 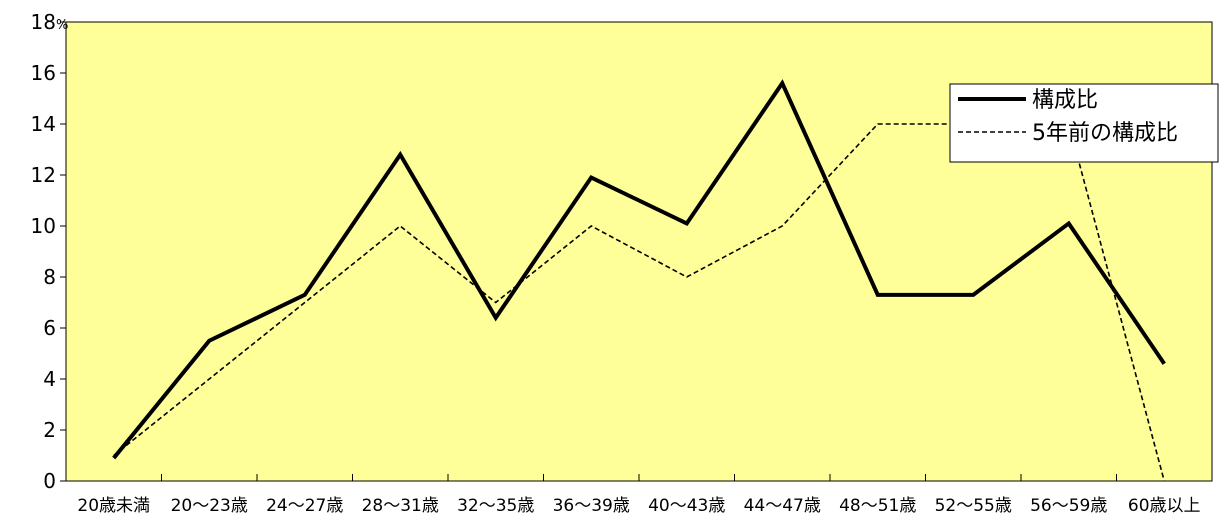 What do you see at coordinates (49, 430) in the screenshot?
I see `y-tick-label: 2` at bounding box center [49, 430].